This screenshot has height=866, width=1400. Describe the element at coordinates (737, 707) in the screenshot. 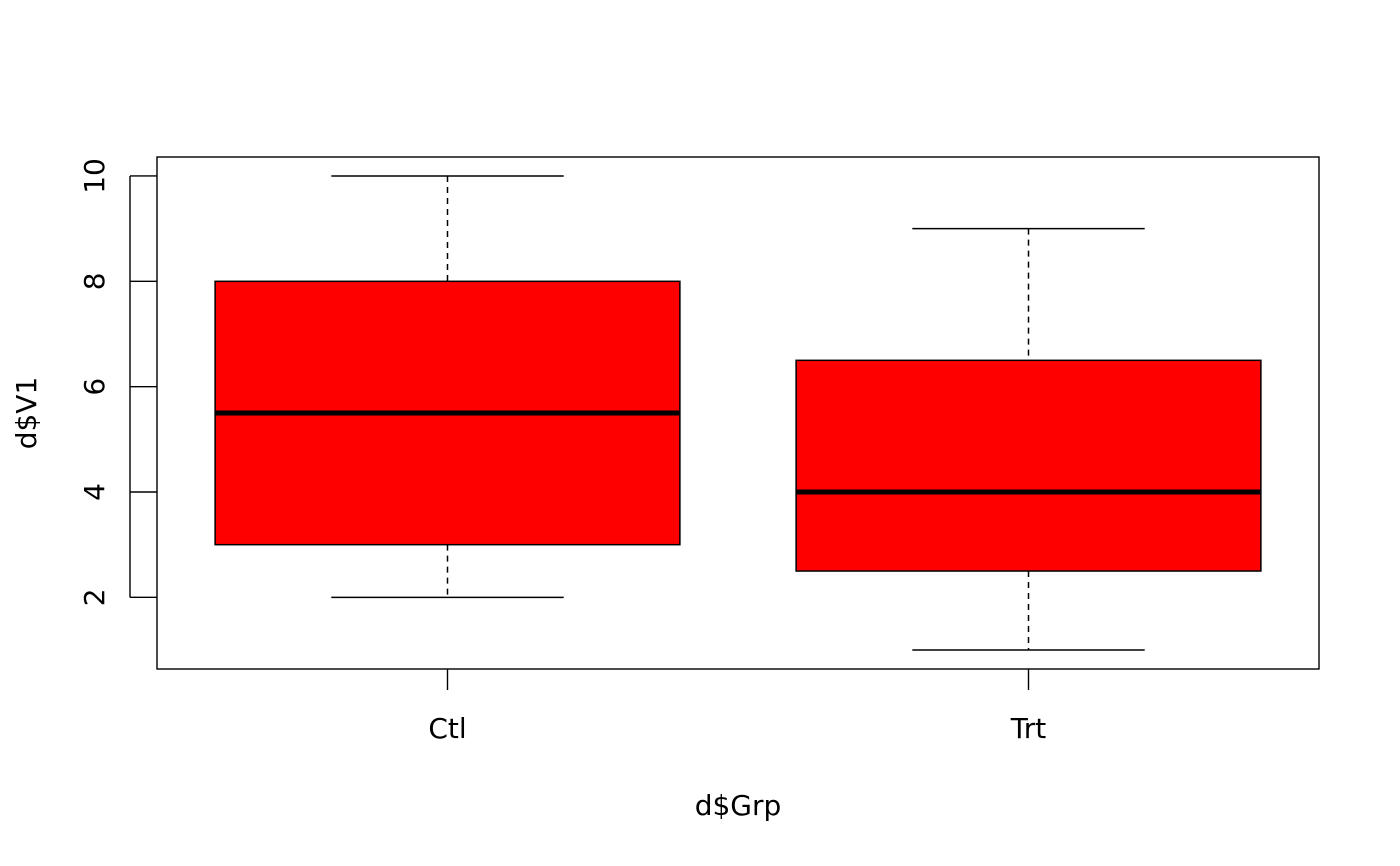

I see `x-axis: Ctl Trt` at that location.